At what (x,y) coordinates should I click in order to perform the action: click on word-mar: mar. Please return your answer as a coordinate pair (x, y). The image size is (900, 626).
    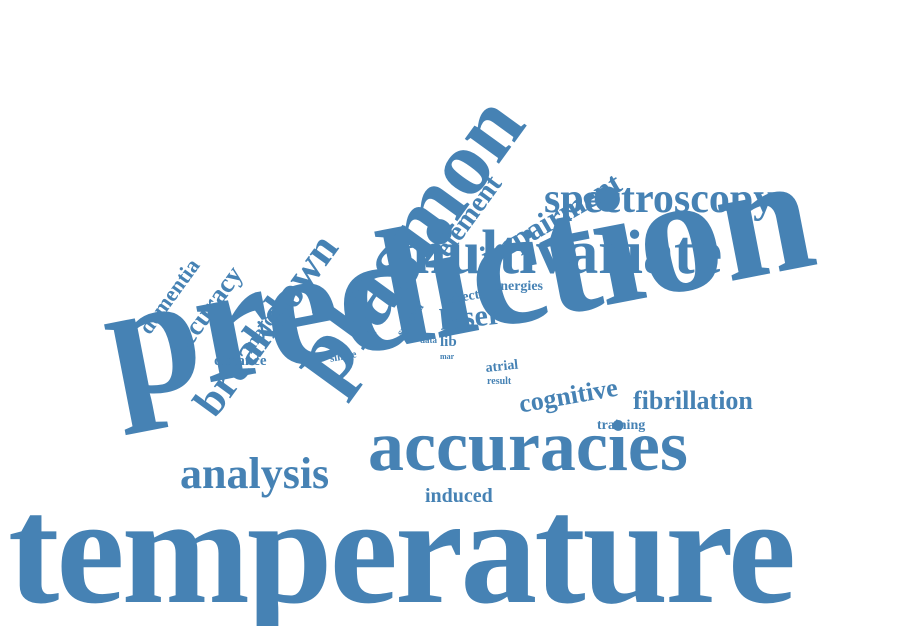
    Looking at the image, I should click on (447, 356).